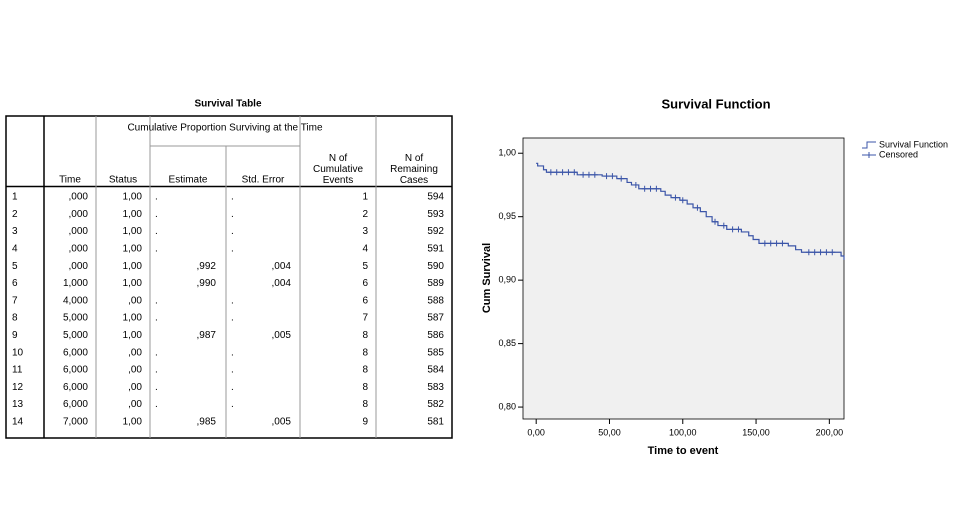 The width and height of the screenshot is (975, 520). Describe the element at coordinates (15, 335) in the screenshot. I see `table-cell: 9` at that location.